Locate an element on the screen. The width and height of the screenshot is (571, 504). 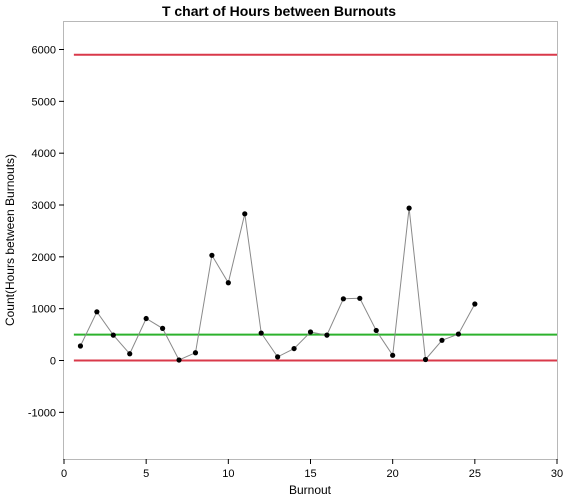
y-tick-label: 2000 is located at coordinates (44, 258).